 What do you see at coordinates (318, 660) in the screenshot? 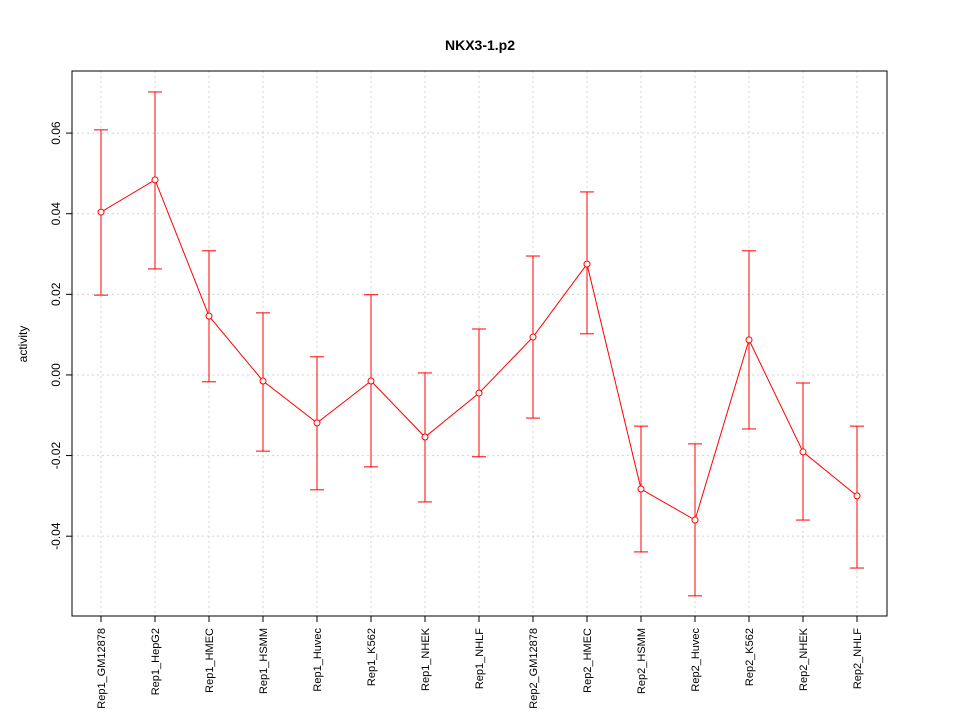
I see `x-tick-label: Rep1_Huvec` at bounding box center [318, 660].